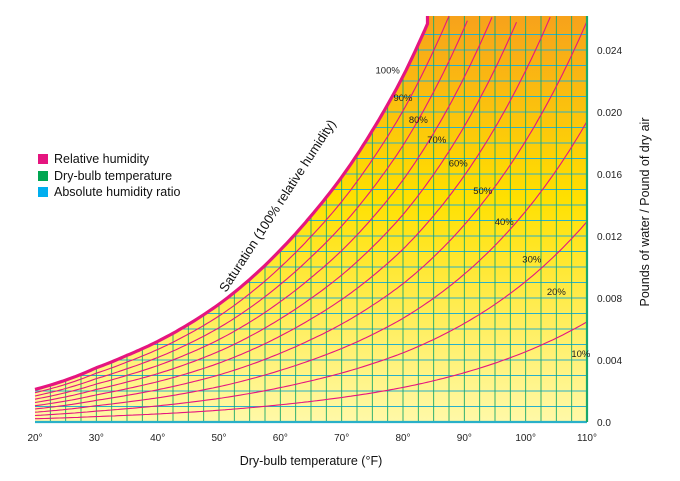  I want to click on y-axis-title: Pounds of water / Pound of dry air, so click(645, 212).